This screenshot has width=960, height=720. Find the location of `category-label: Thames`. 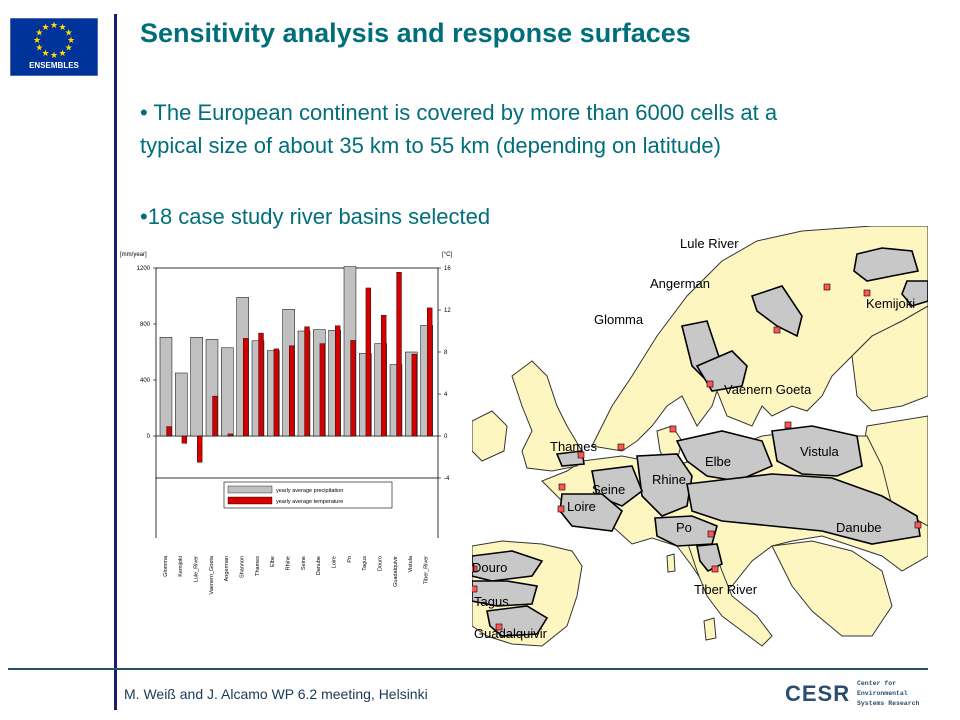

category-label: Thames is located at coordinates (258, 566).